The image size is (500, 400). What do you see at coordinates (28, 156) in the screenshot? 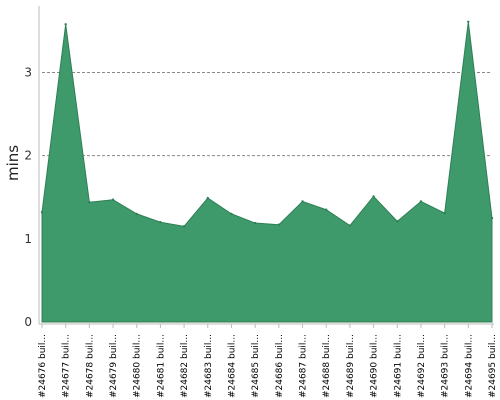
I see `y-tick-label: 2` at bounding box center [28, 156].